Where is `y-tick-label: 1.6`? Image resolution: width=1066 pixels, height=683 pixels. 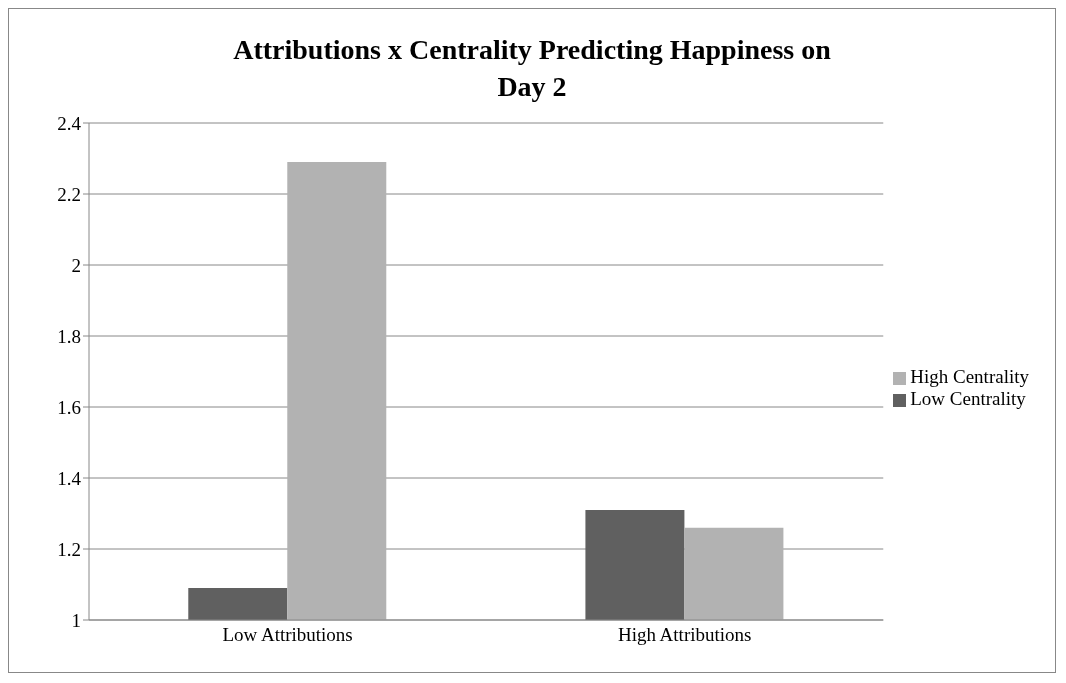 y-tick-label: 1.6 is located at coordinates (69, 407).